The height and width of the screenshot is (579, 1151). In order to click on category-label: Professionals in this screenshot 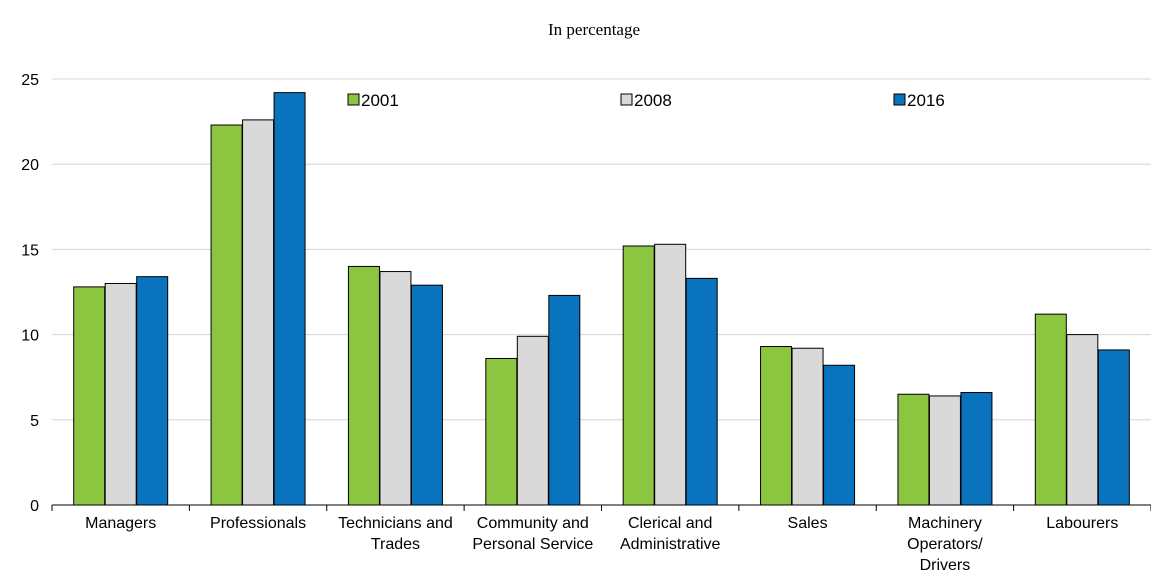, I will do `click(258, 523)`.